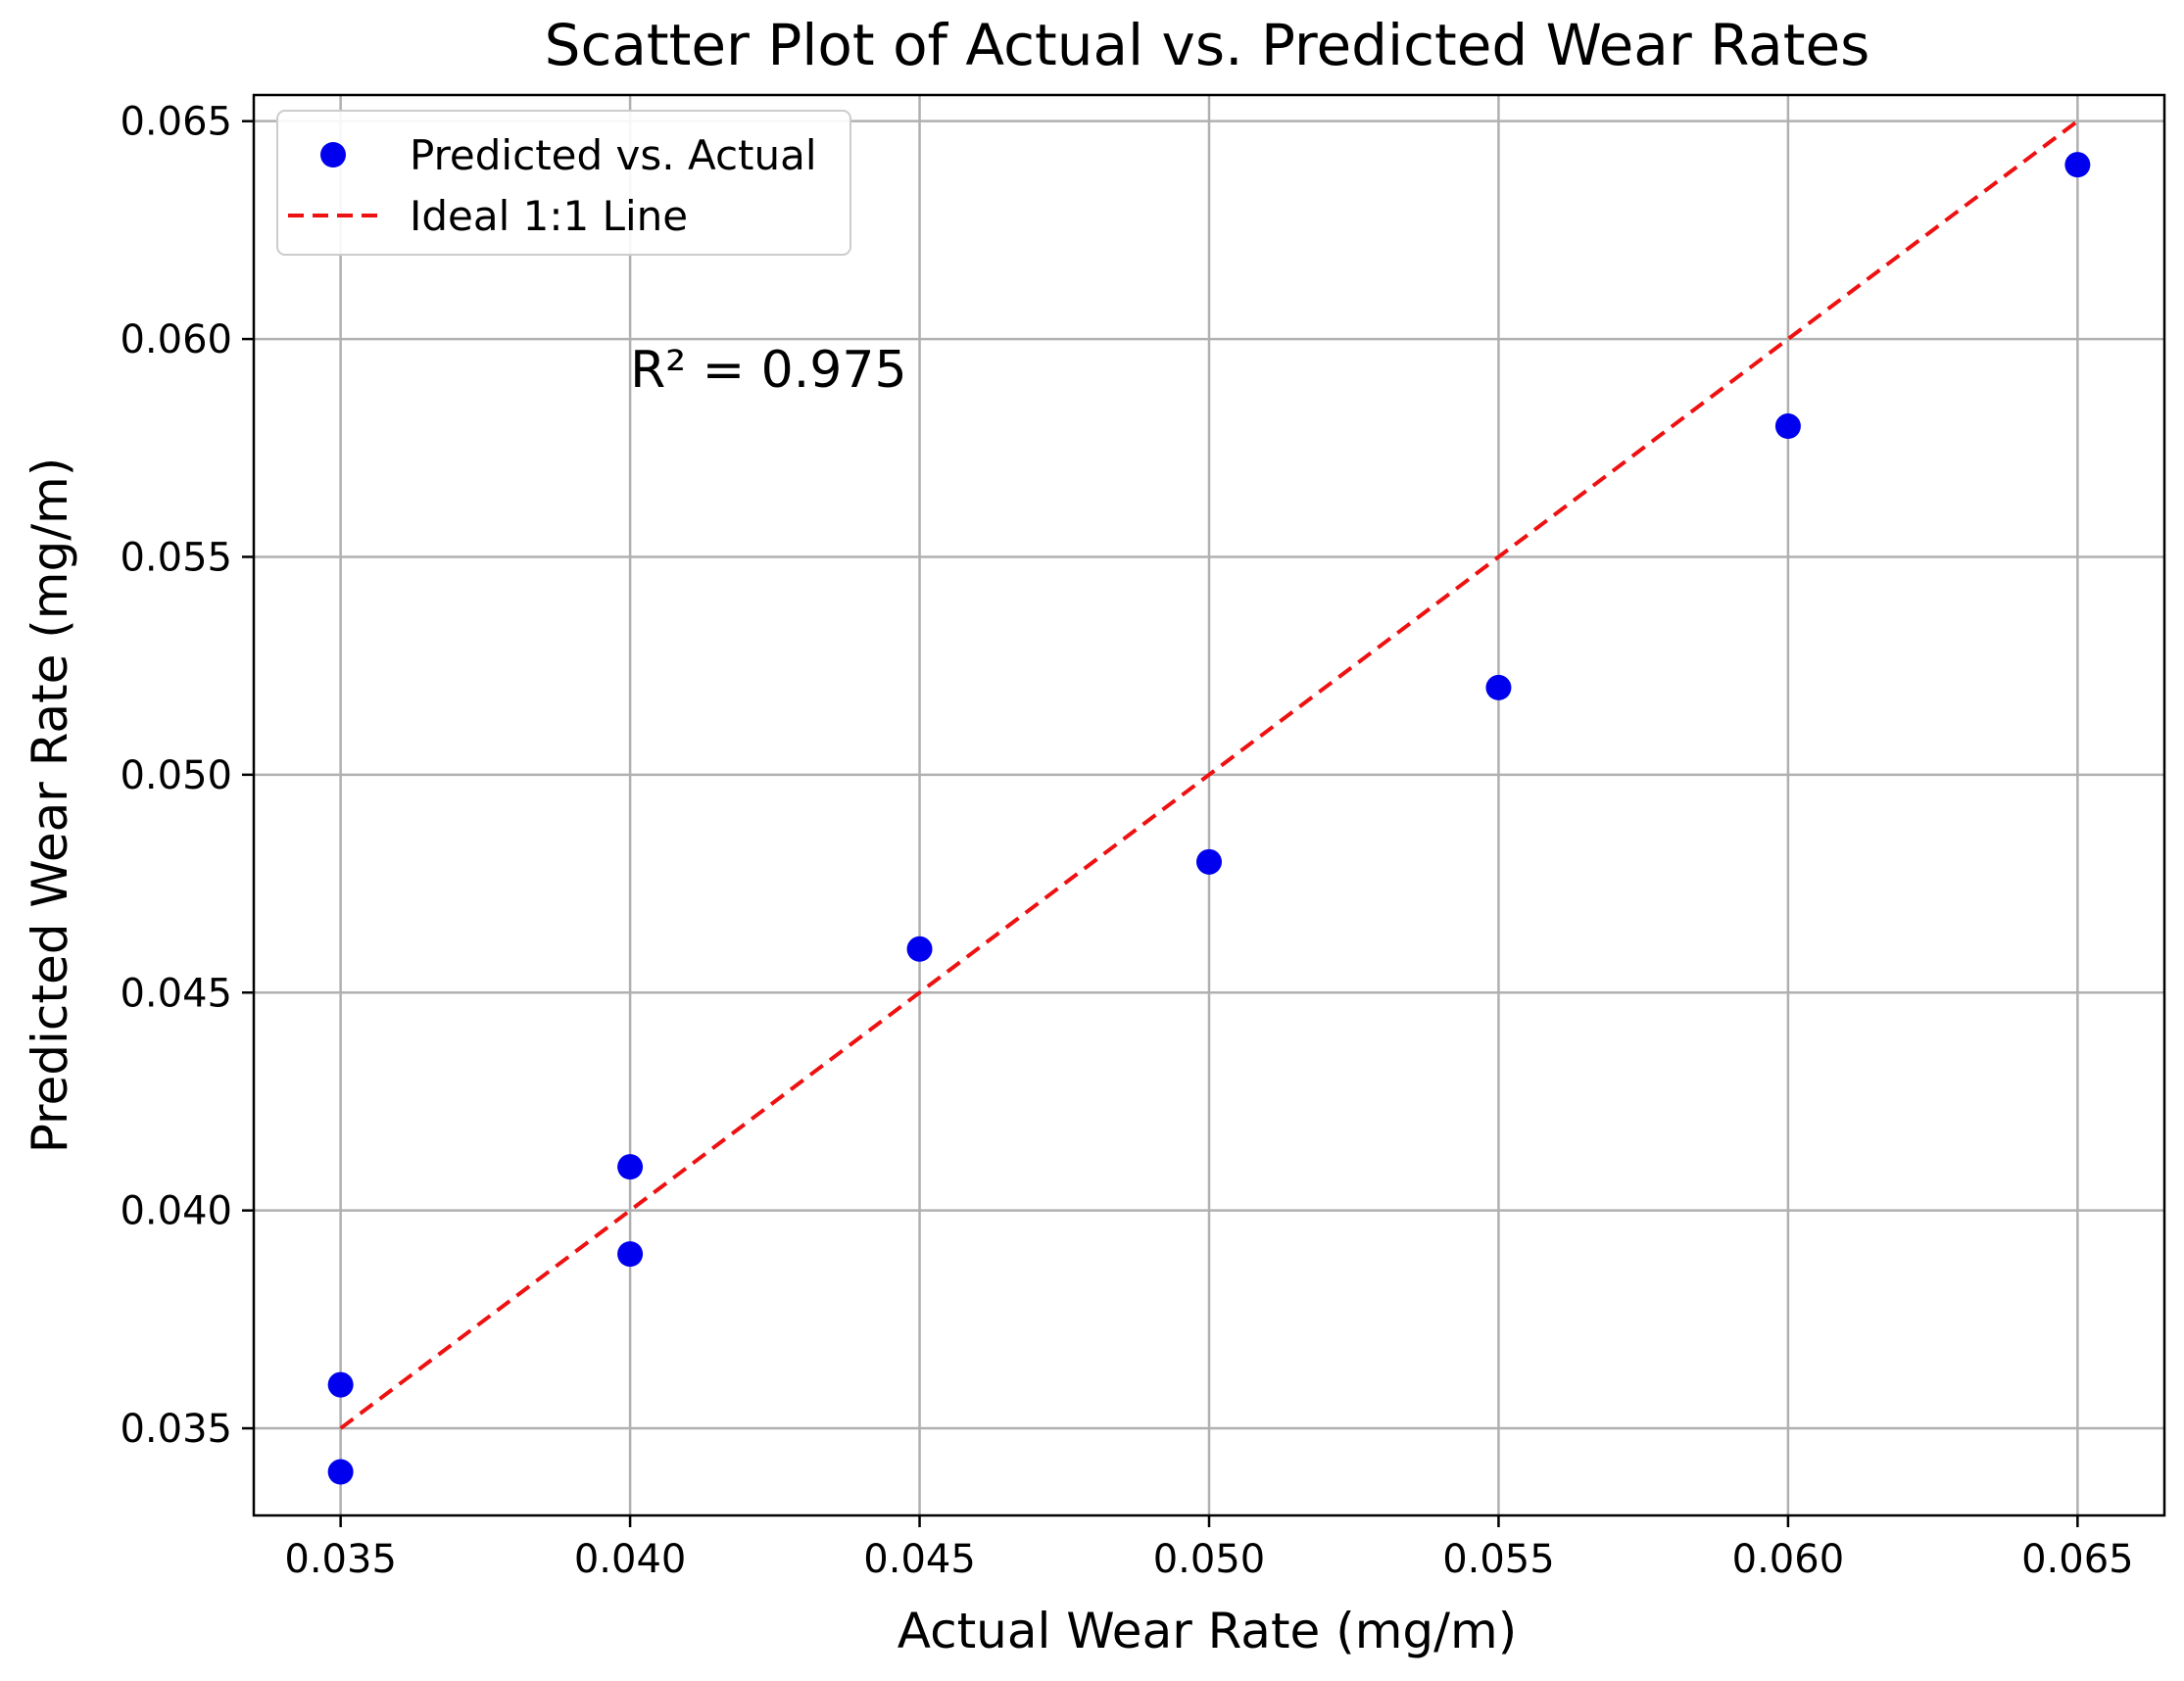 The width and height of the screenshot is (2184, 1681). What do you see at coordinates (50, 806) in the screenshot?
I see `y-axis-label: Predicted Wear Rate (mg/m)` at bounding box center [50, 806].